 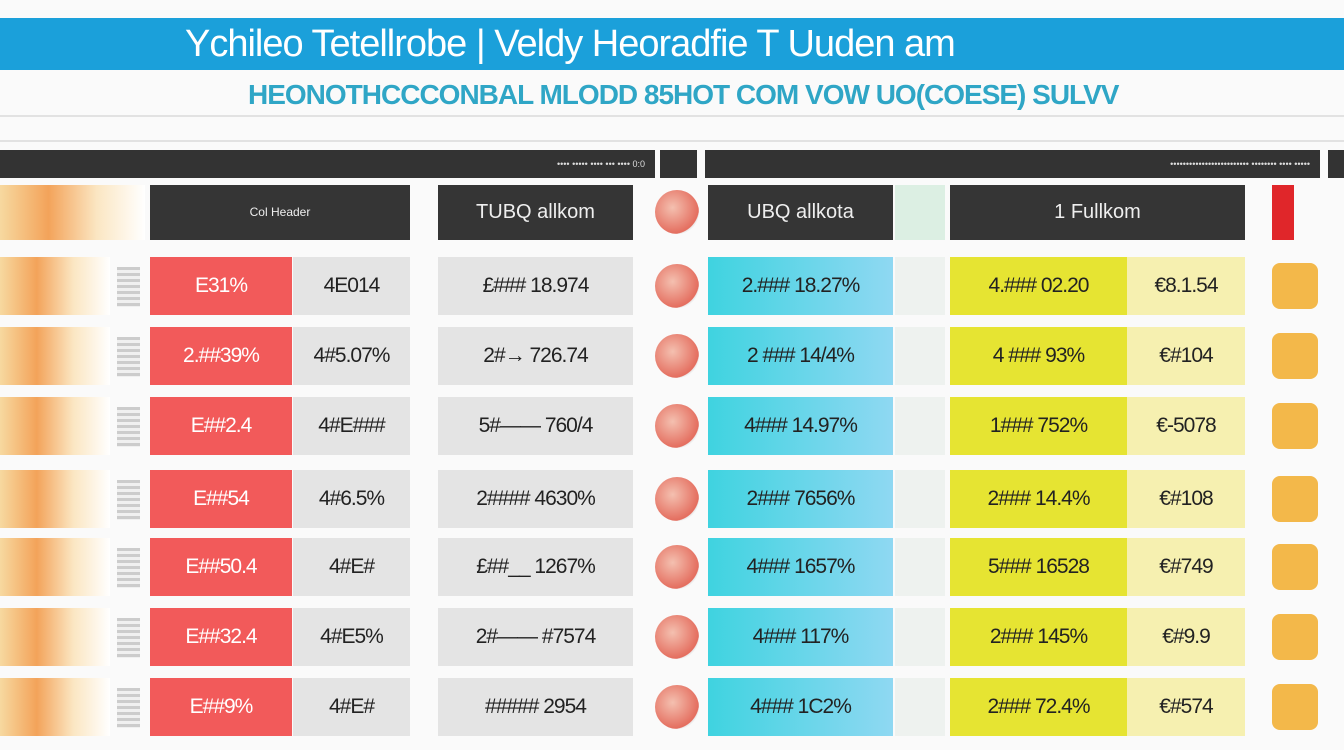 I want to click on cell-value: 2#### 4630%, so click(x=535, y=499).